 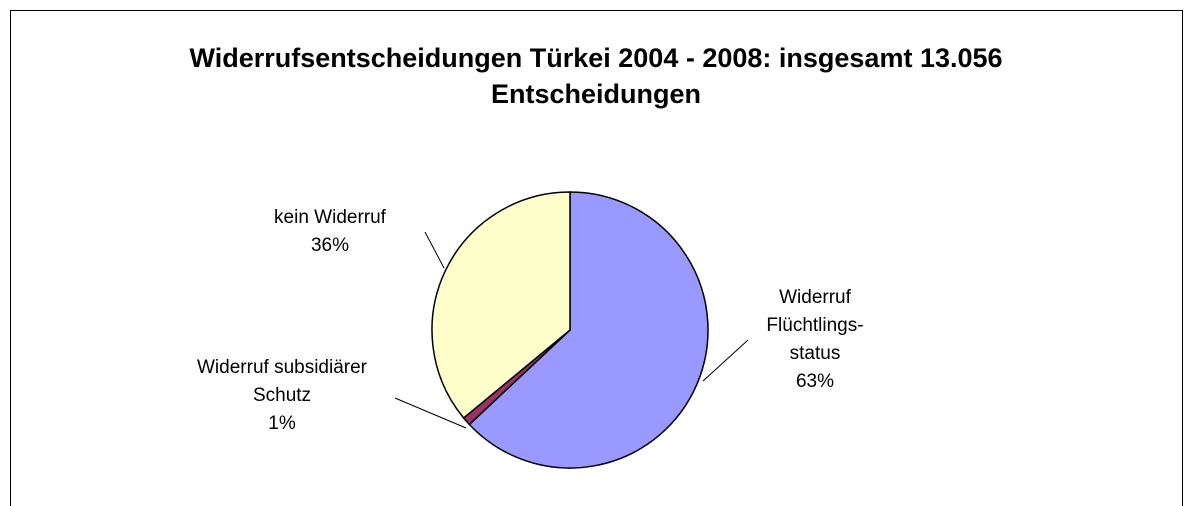 What do you see at coordinates (815, 381) in the screenshot?
I see `slice-value-label: 63%` at bounding box center [815, 381].